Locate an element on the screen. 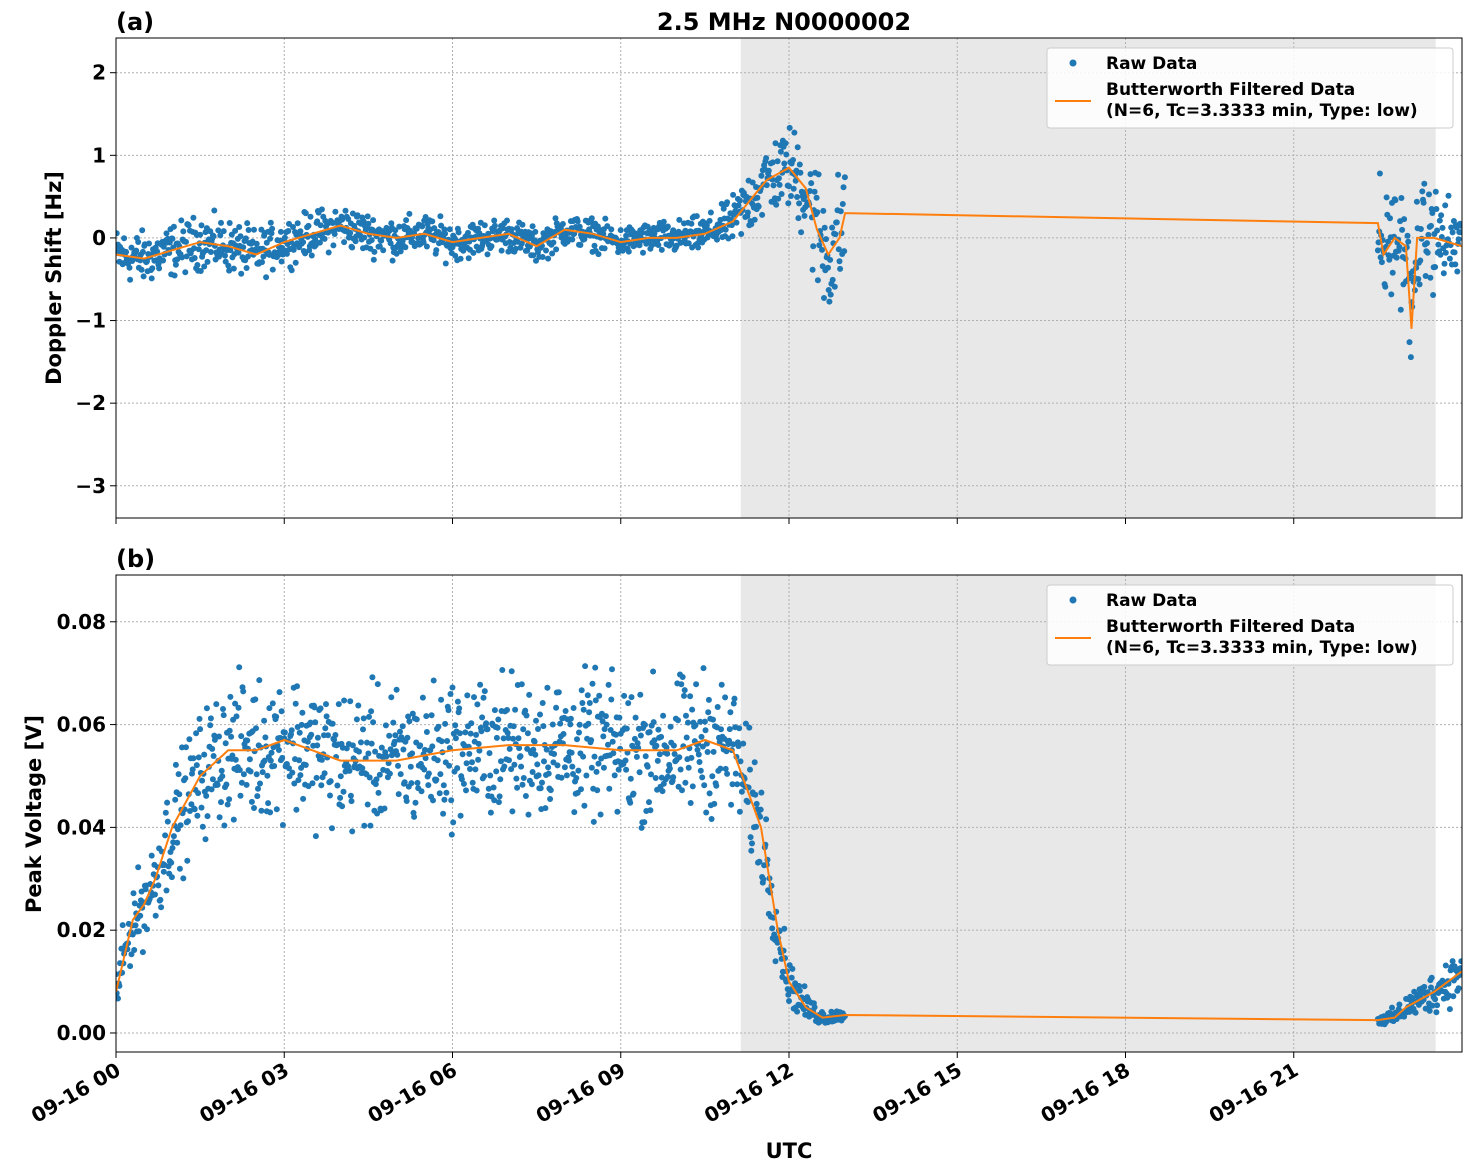  y-tick-label: −3 is located at coordinates (90, 486).